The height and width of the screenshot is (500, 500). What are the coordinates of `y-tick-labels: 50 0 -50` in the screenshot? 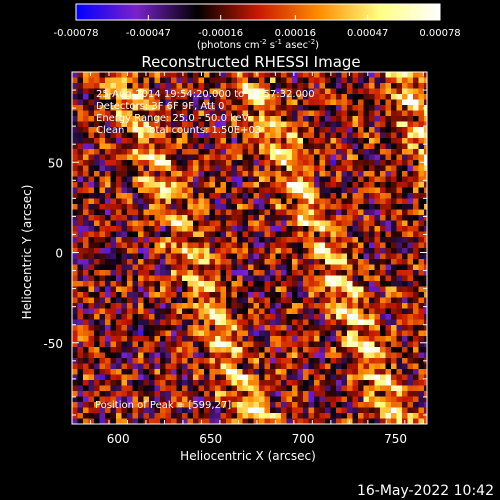 It's located at (53, 253).